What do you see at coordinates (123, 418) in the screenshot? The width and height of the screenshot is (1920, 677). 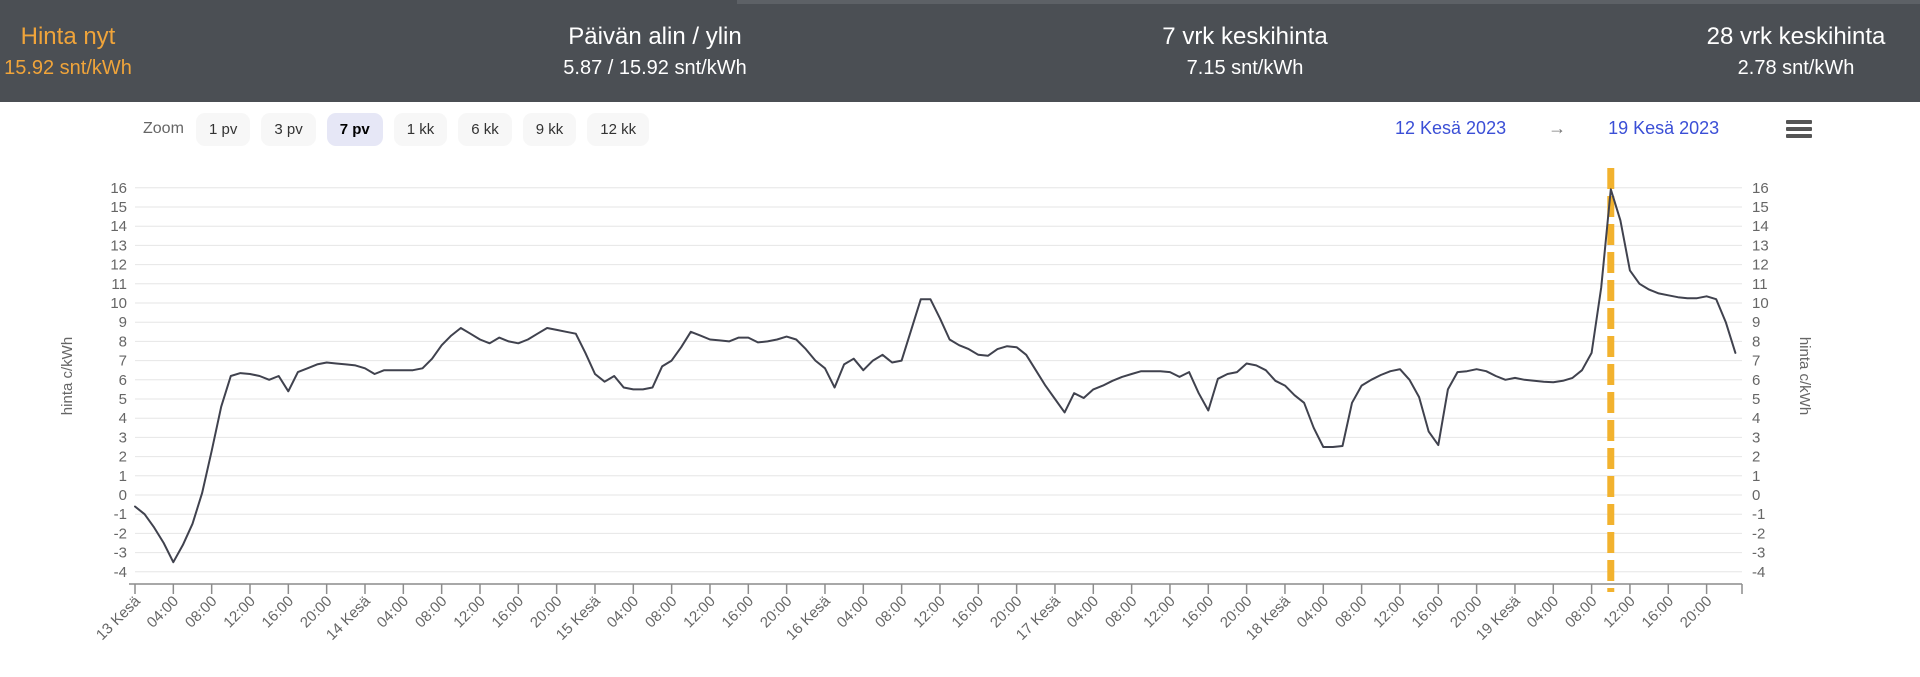 I see `y-axis-label-left: 4` at bounding box center [123, 418].